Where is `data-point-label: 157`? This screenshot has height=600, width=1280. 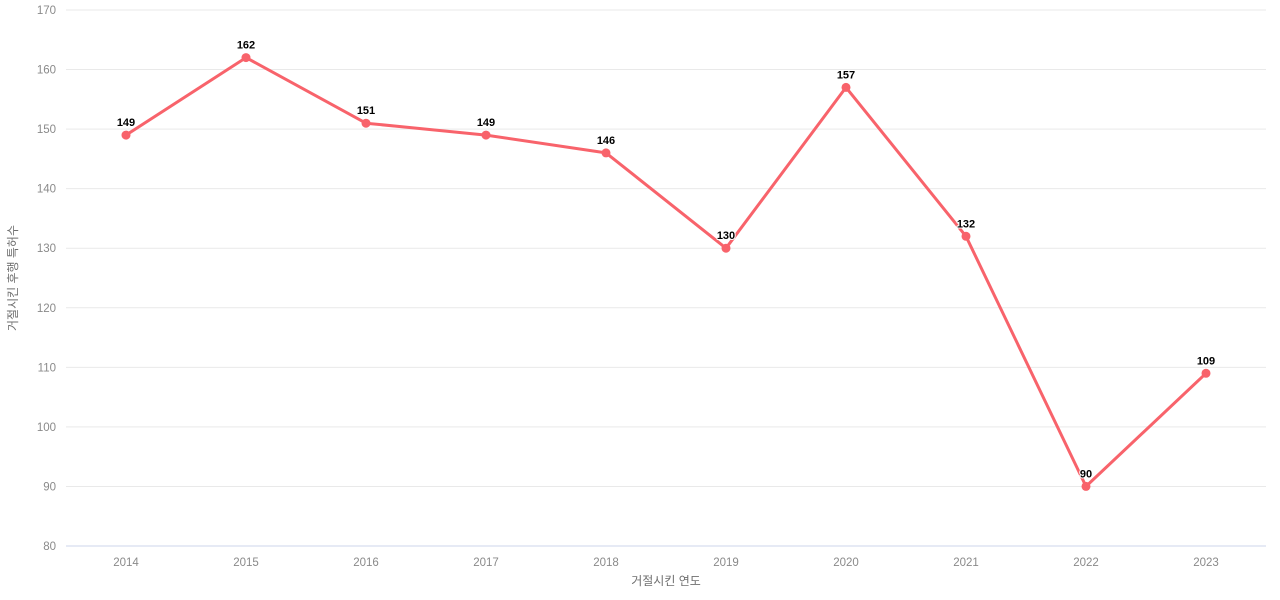 data-point-label: 157 is located at coordinates (846, 75).